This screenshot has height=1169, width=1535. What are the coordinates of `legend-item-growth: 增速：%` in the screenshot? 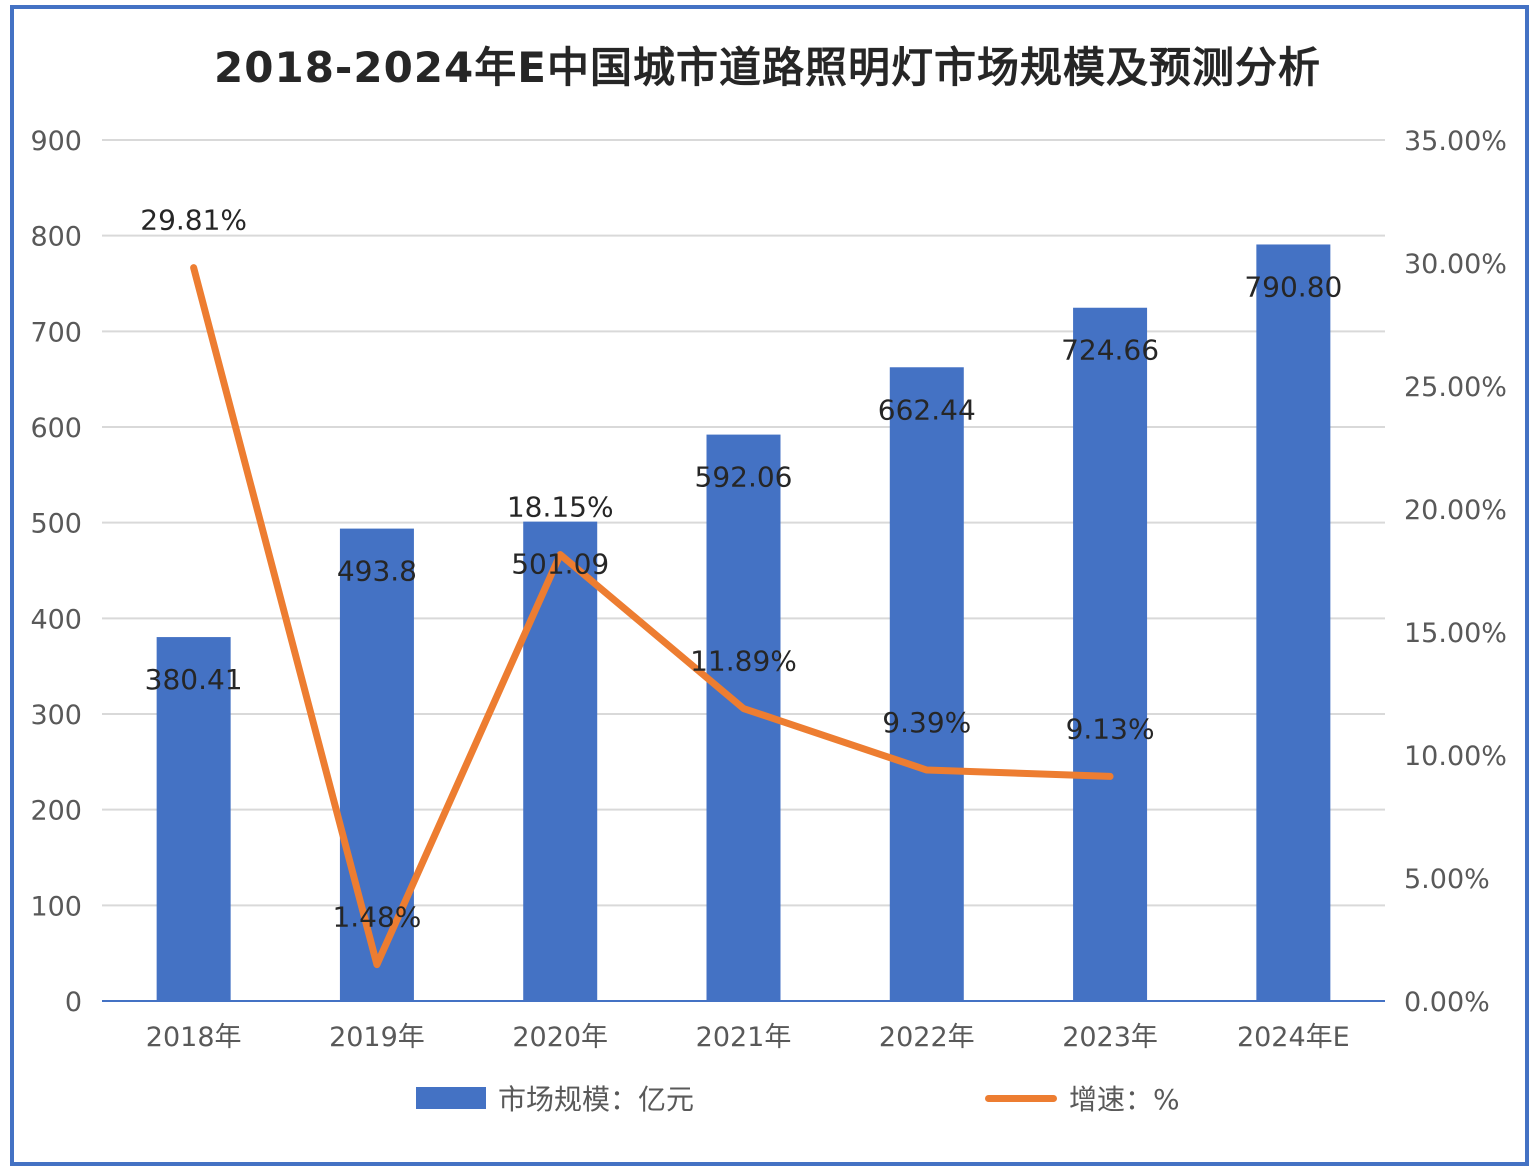 It's located at (1082, 1098).